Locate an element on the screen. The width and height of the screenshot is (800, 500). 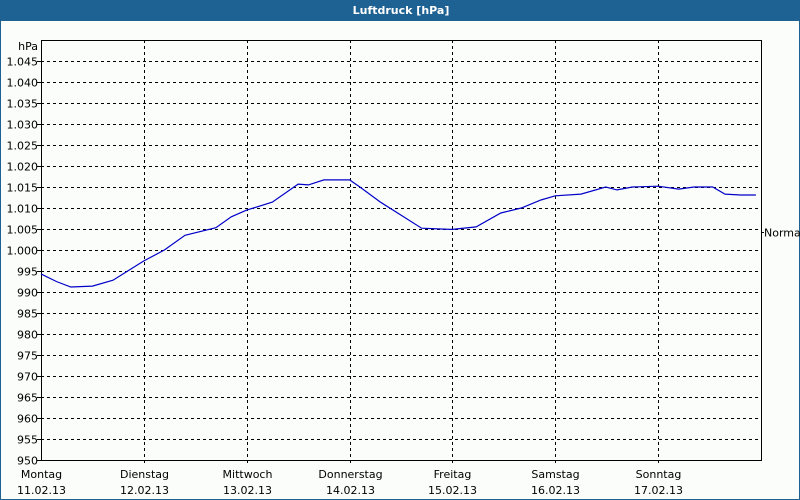
x-day-label: Dienstag is located at coordinates (144, 474).